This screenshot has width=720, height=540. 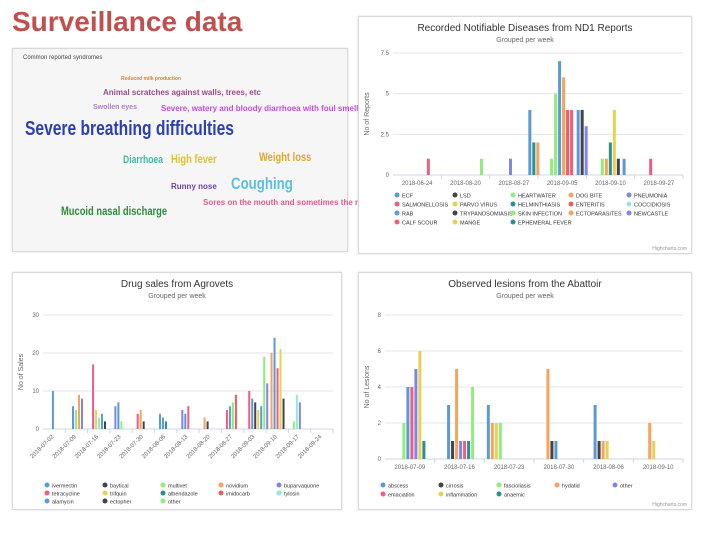 I want to click on legend-label: ENTERITIS, so click(x=590, y=206).